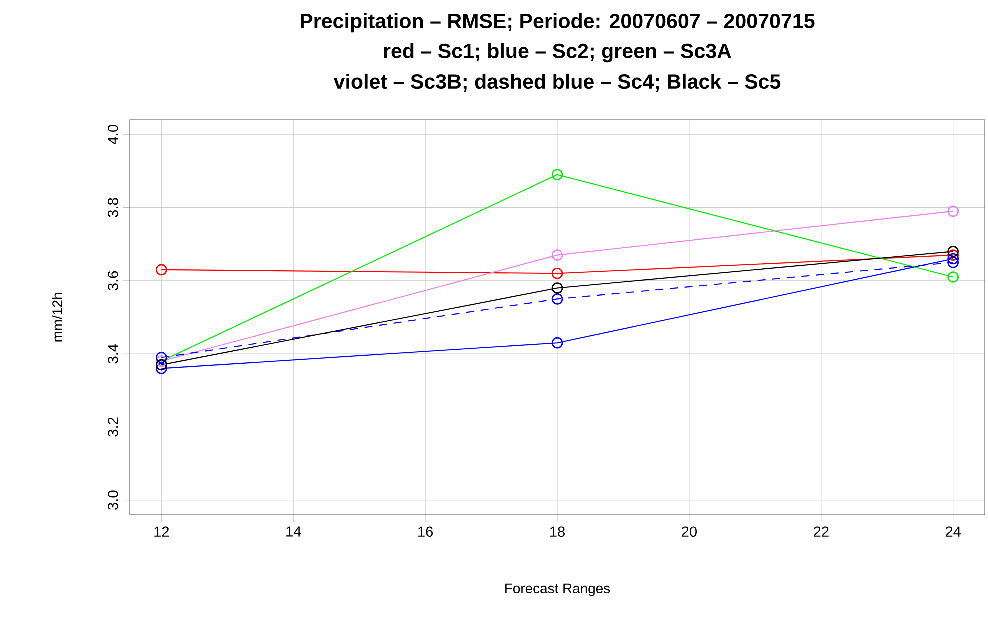 This screenshot has width=988, height=632. I want to click on x-tick-label: 12, so click(162, 531).